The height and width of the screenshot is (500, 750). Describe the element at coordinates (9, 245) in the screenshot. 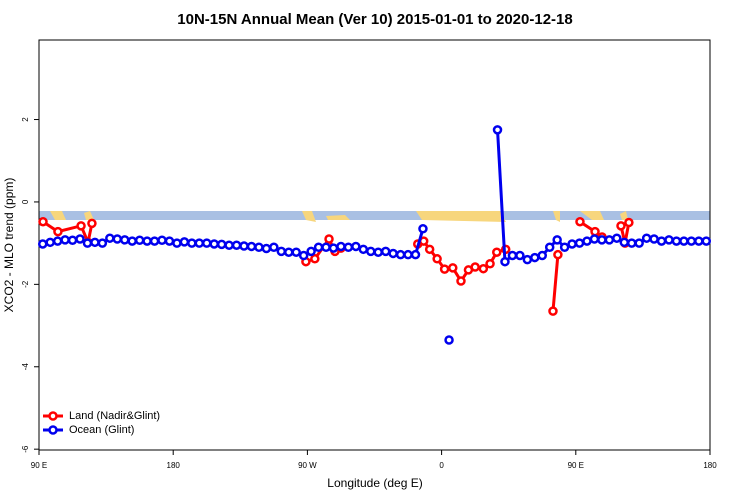

I see `y-axis-label: XCO2 - MLO trend (ppm)` at that location.